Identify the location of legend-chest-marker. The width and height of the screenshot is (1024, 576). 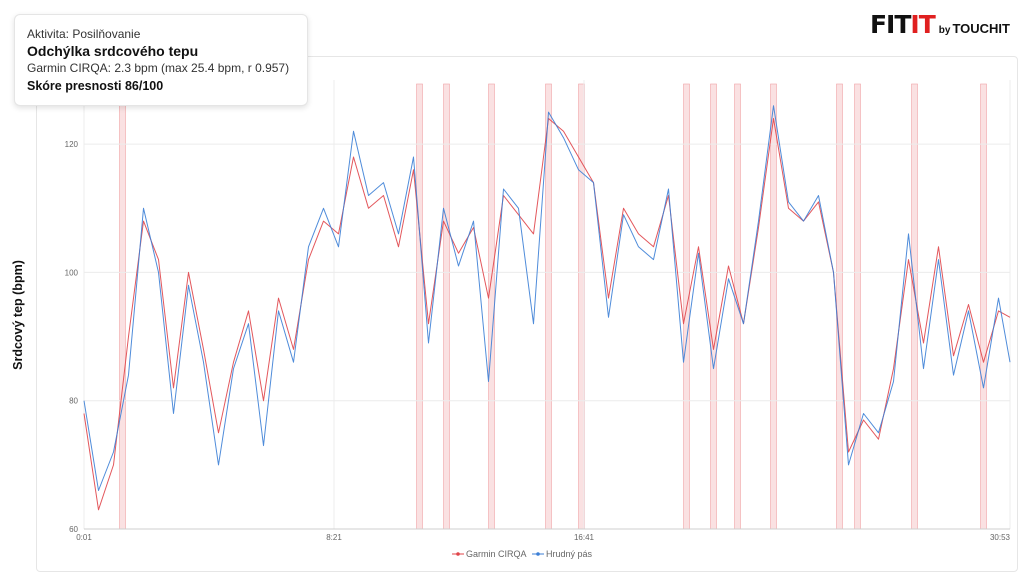
(538, 554).